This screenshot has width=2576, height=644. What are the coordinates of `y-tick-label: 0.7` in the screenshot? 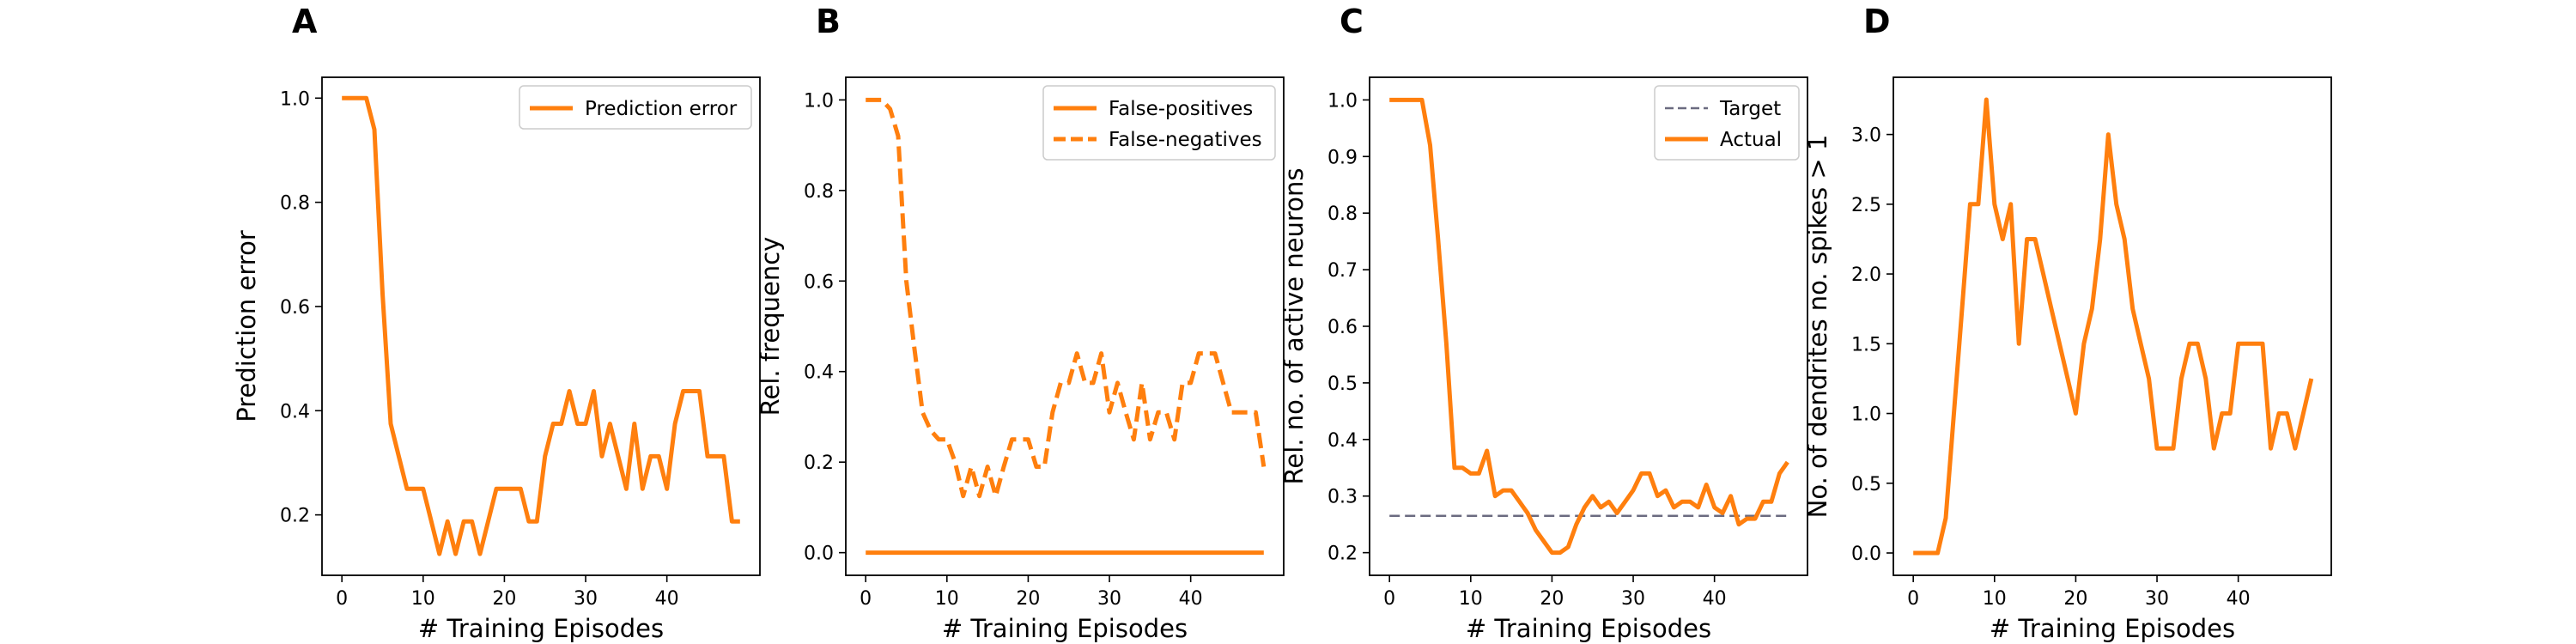 It's located at (1342, 271).